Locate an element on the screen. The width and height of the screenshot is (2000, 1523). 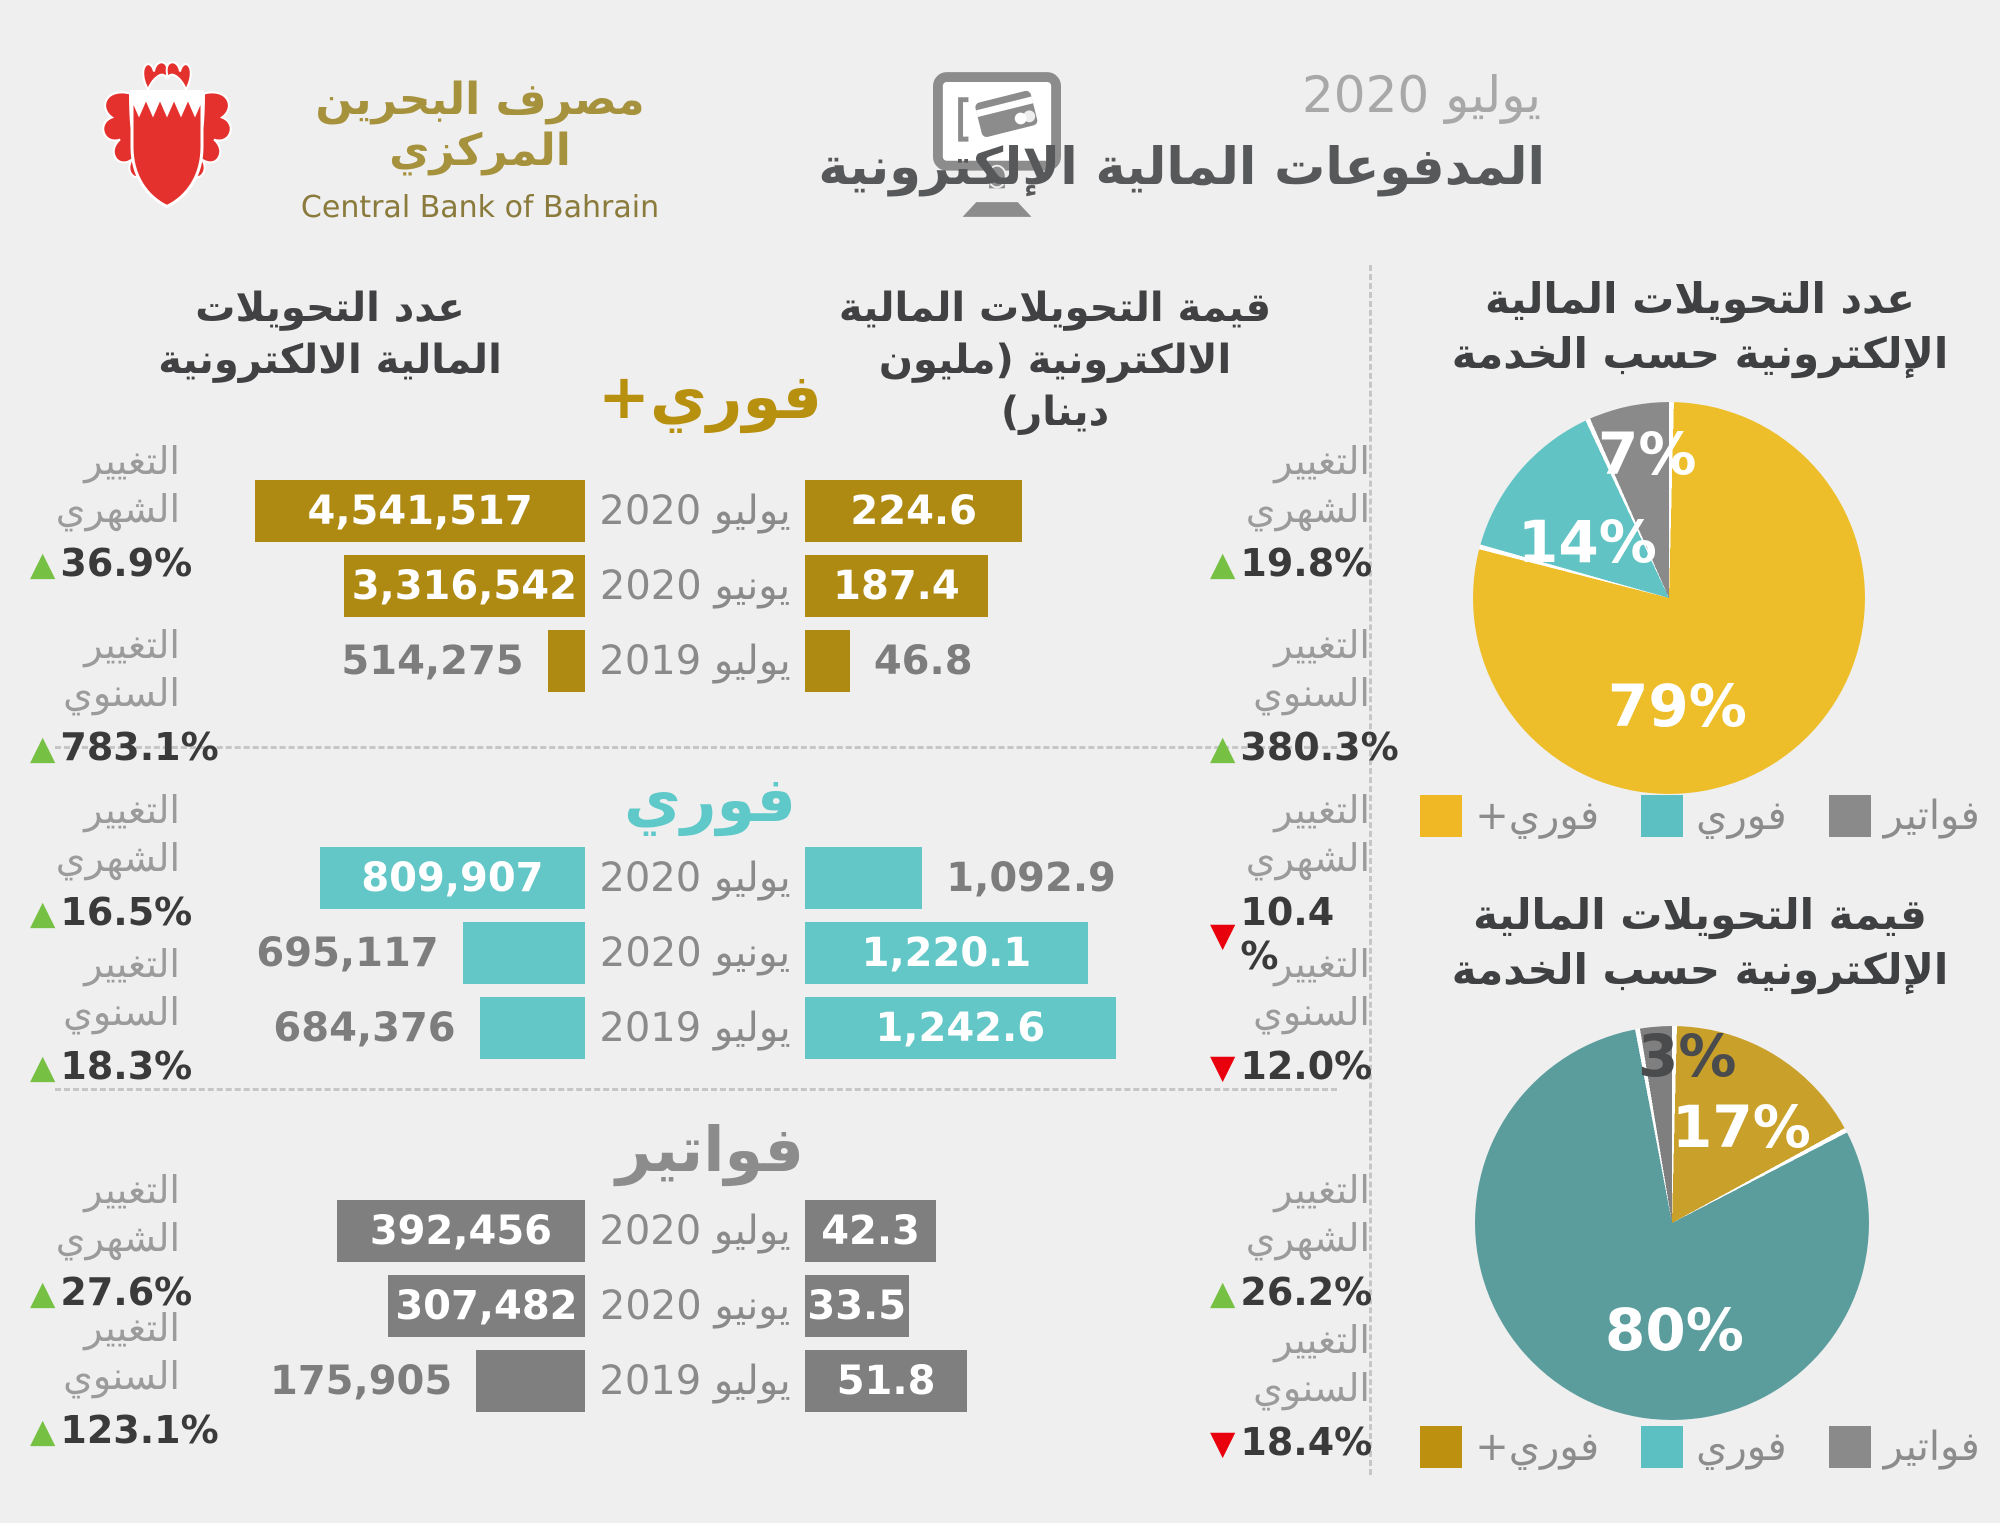
bar: 307,482 is located at coordinates (486, 1306).